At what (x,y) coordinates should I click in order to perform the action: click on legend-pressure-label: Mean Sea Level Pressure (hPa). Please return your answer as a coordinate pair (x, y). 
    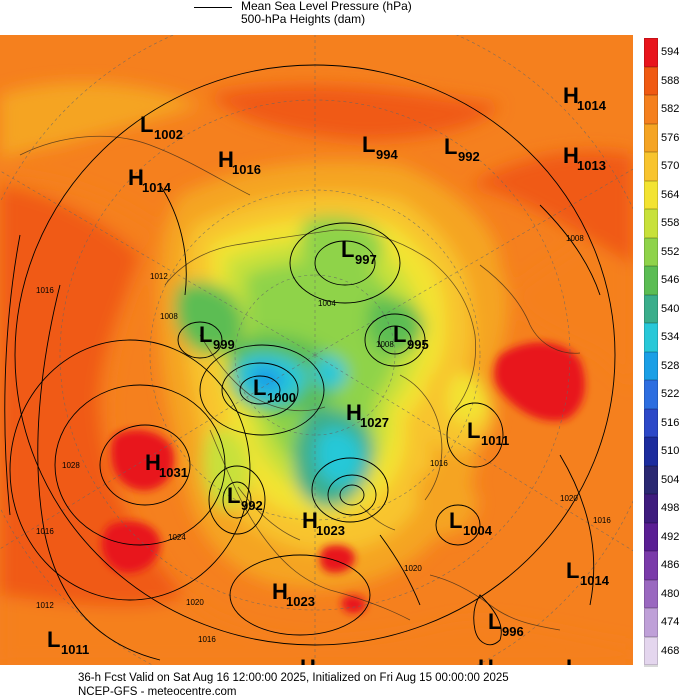
    Looking at the image, I should click on (326, 6).